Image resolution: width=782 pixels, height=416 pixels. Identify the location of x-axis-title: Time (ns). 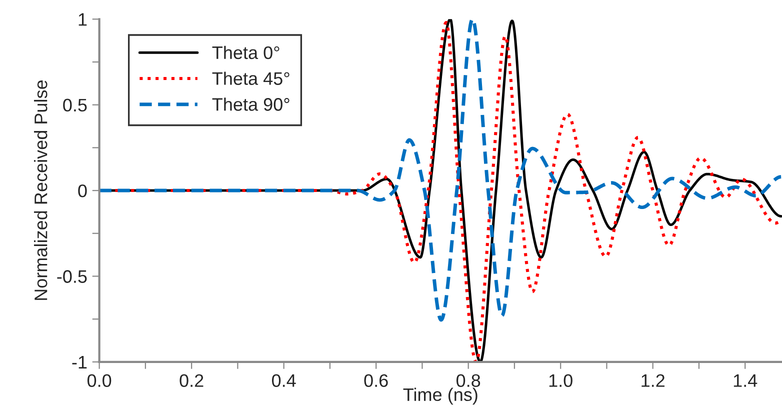
(440, 396).